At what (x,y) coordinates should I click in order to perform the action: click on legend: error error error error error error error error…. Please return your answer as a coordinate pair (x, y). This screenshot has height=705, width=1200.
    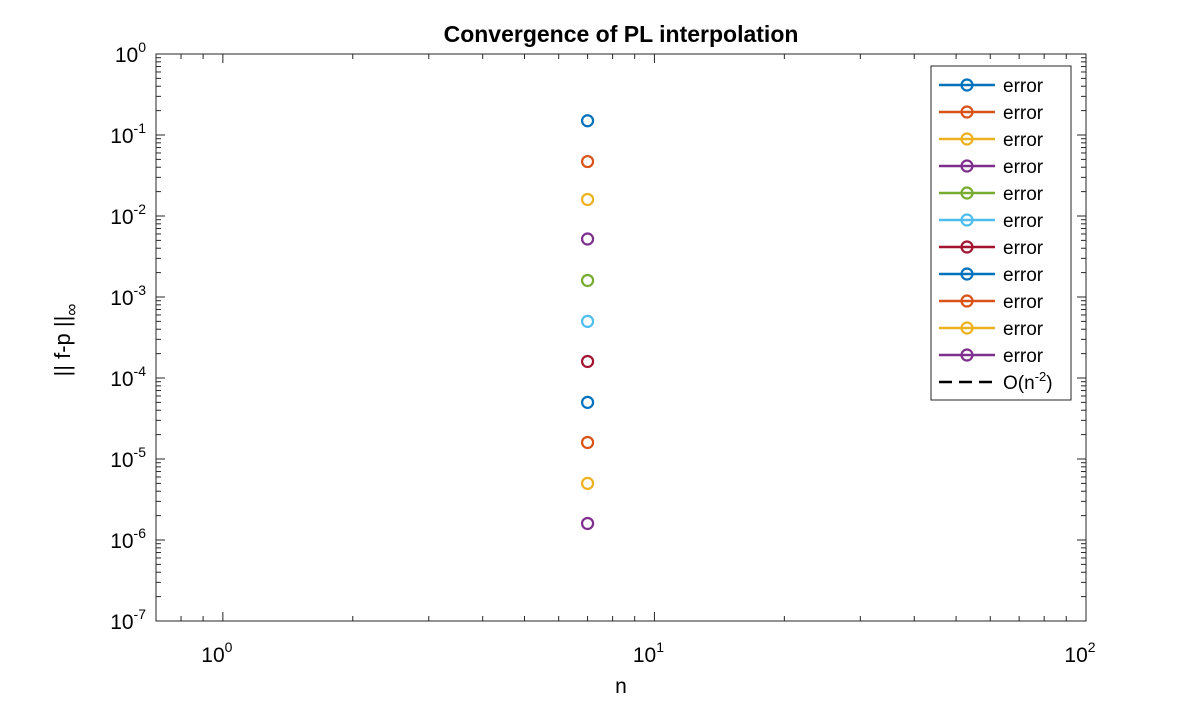
    Looking at the image, I should click on (1001, 233).